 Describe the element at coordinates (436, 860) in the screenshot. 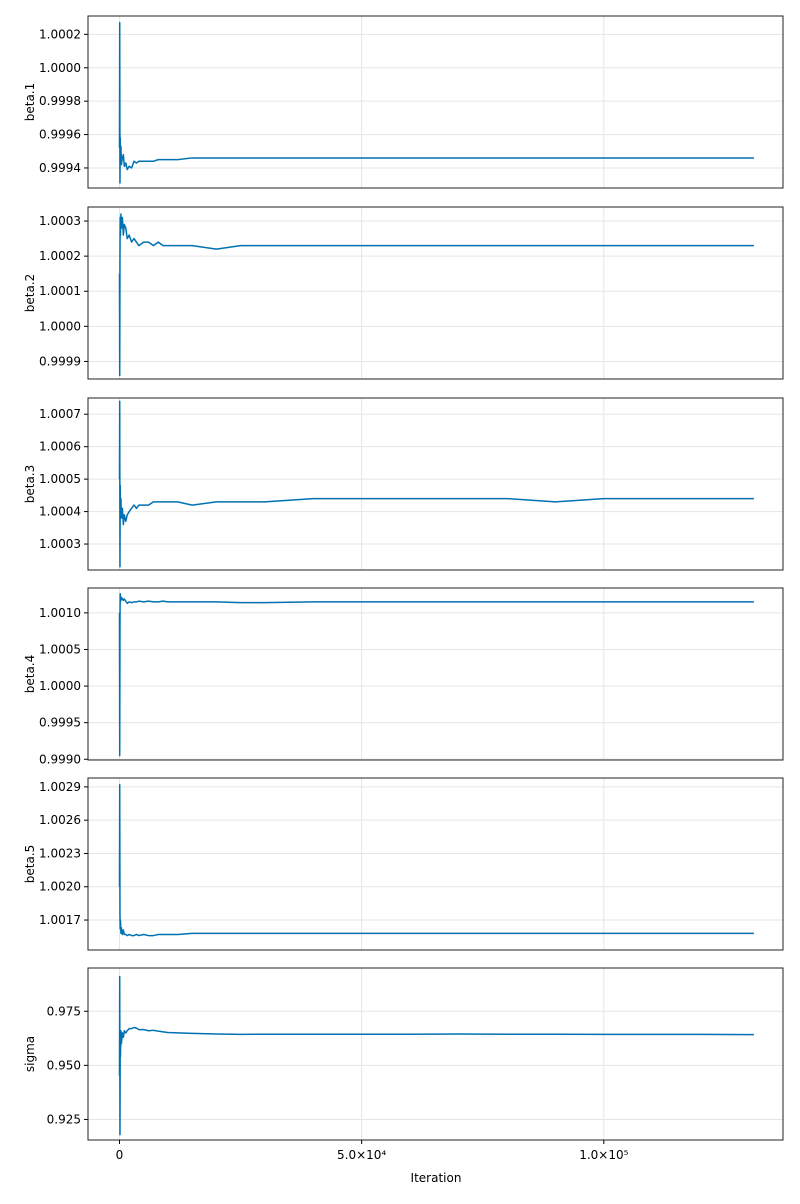

I see `trace-line-beta.5` at that location.